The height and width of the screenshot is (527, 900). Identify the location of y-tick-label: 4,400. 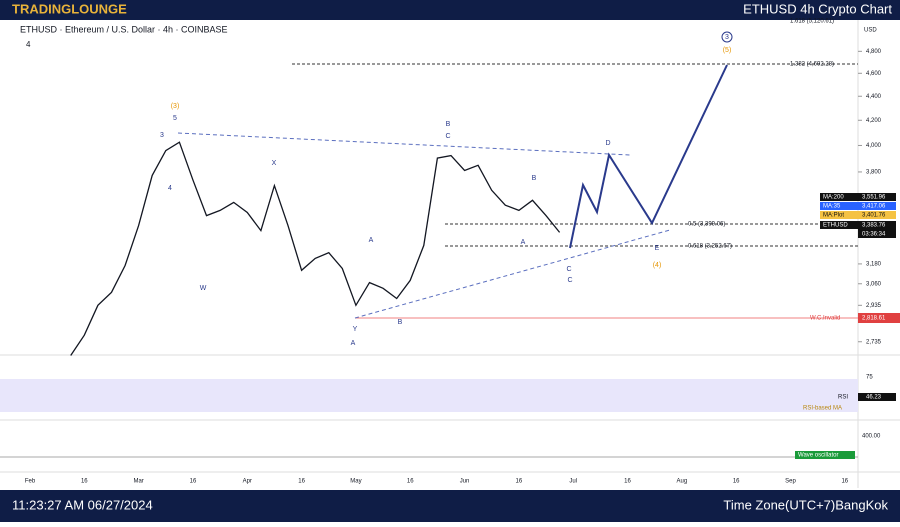
(874, 97).